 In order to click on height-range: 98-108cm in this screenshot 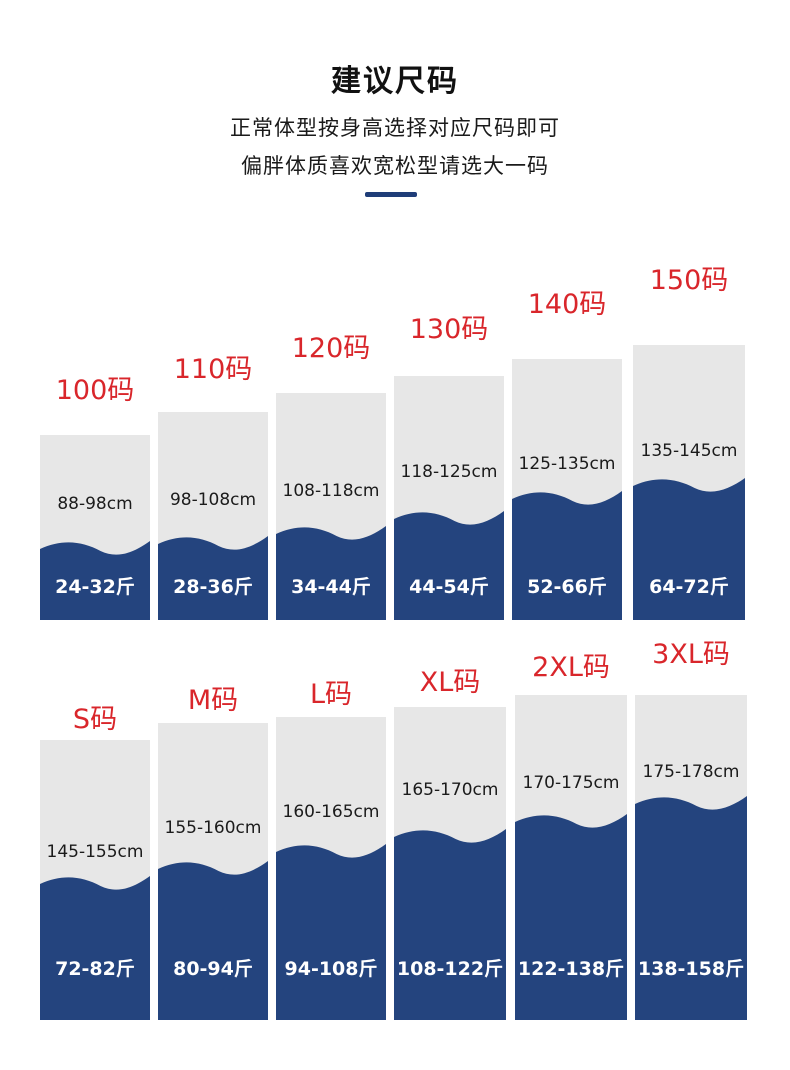, I will do `click(213, 500)`.